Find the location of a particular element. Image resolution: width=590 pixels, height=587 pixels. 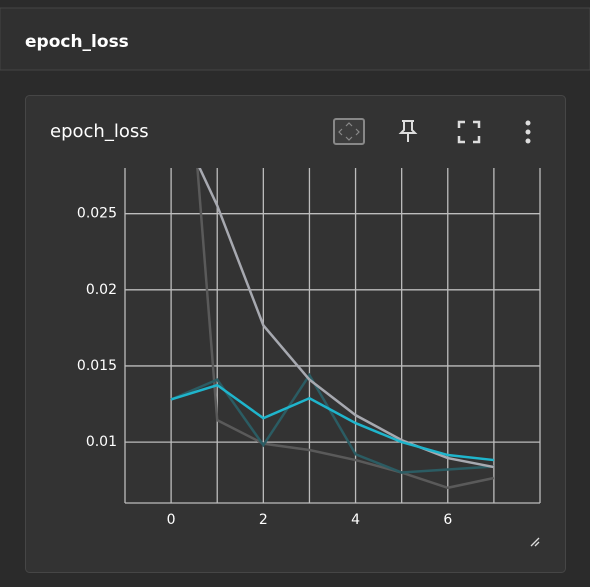

x-tick-label: 2 is located at coordinates (263, 520).